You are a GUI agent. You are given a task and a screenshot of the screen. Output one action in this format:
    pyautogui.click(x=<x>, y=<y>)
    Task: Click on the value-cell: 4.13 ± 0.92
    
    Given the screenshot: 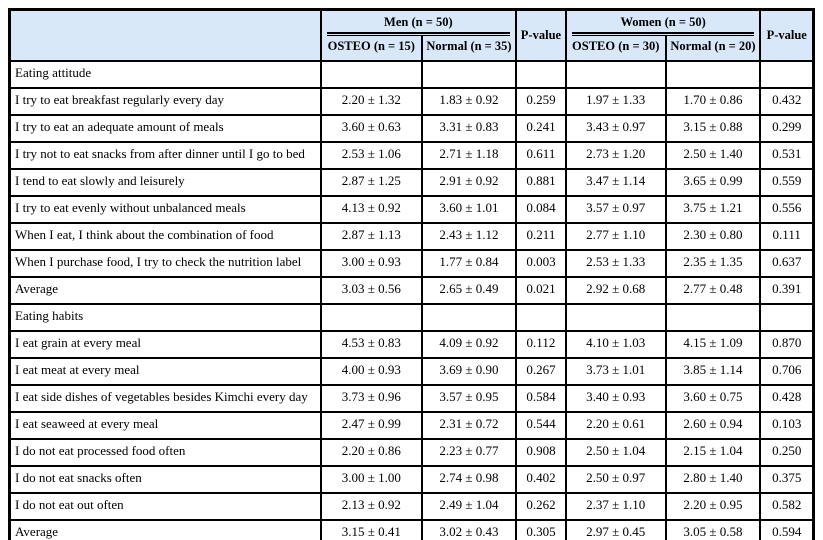 What is the action you would take?
    pyautogui.click(x=371, y=209)
    